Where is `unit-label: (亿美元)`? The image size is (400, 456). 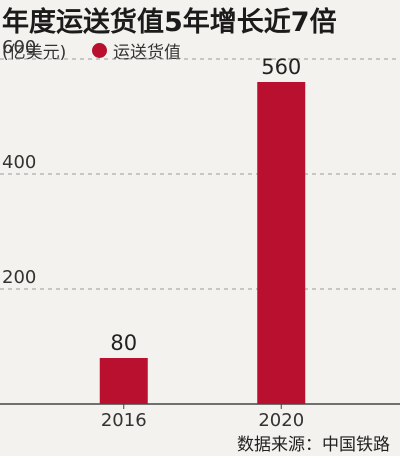 unit-label: (亿美元) is located at coordinates (34, 53).